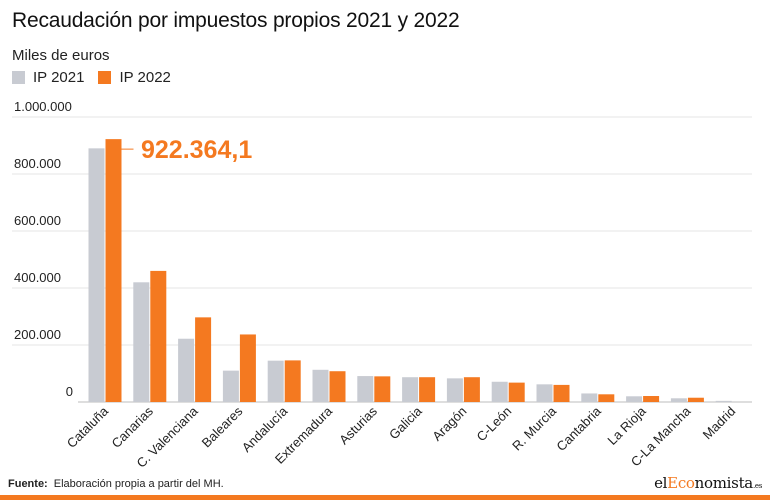  I want to click on x-tick-label: C-León, so click(494, 424).